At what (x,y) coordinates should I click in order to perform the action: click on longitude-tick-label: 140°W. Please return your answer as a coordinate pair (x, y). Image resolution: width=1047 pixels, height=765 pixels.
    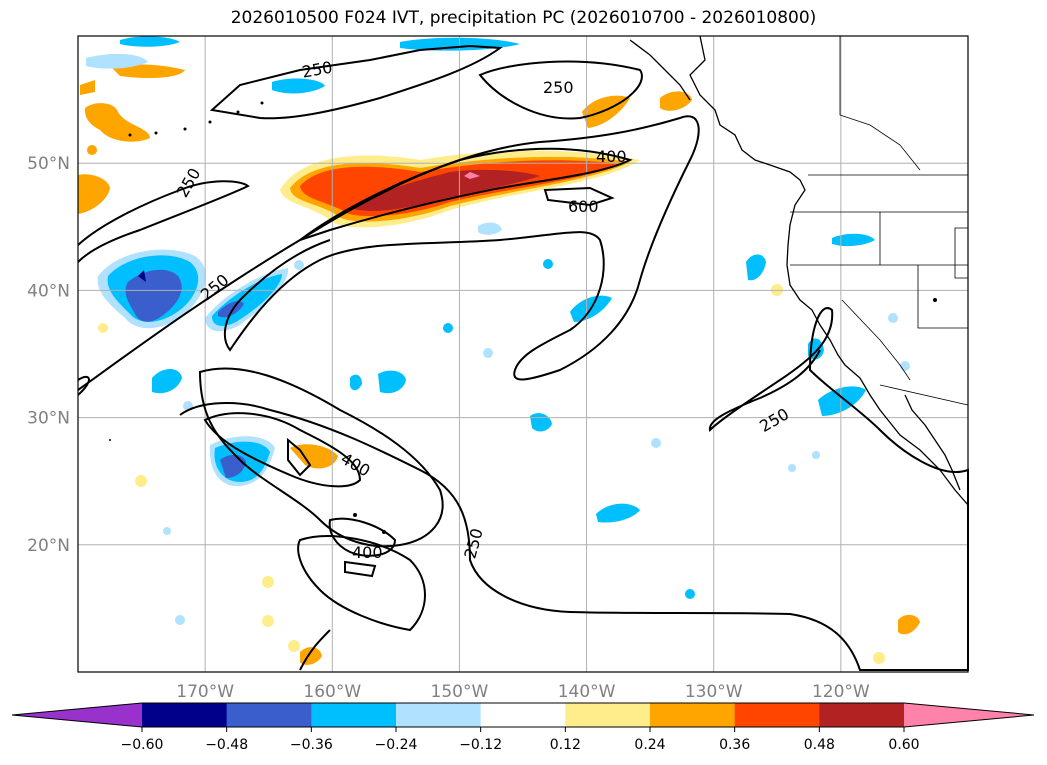
    Looking at the image, I should click on (587, 692).